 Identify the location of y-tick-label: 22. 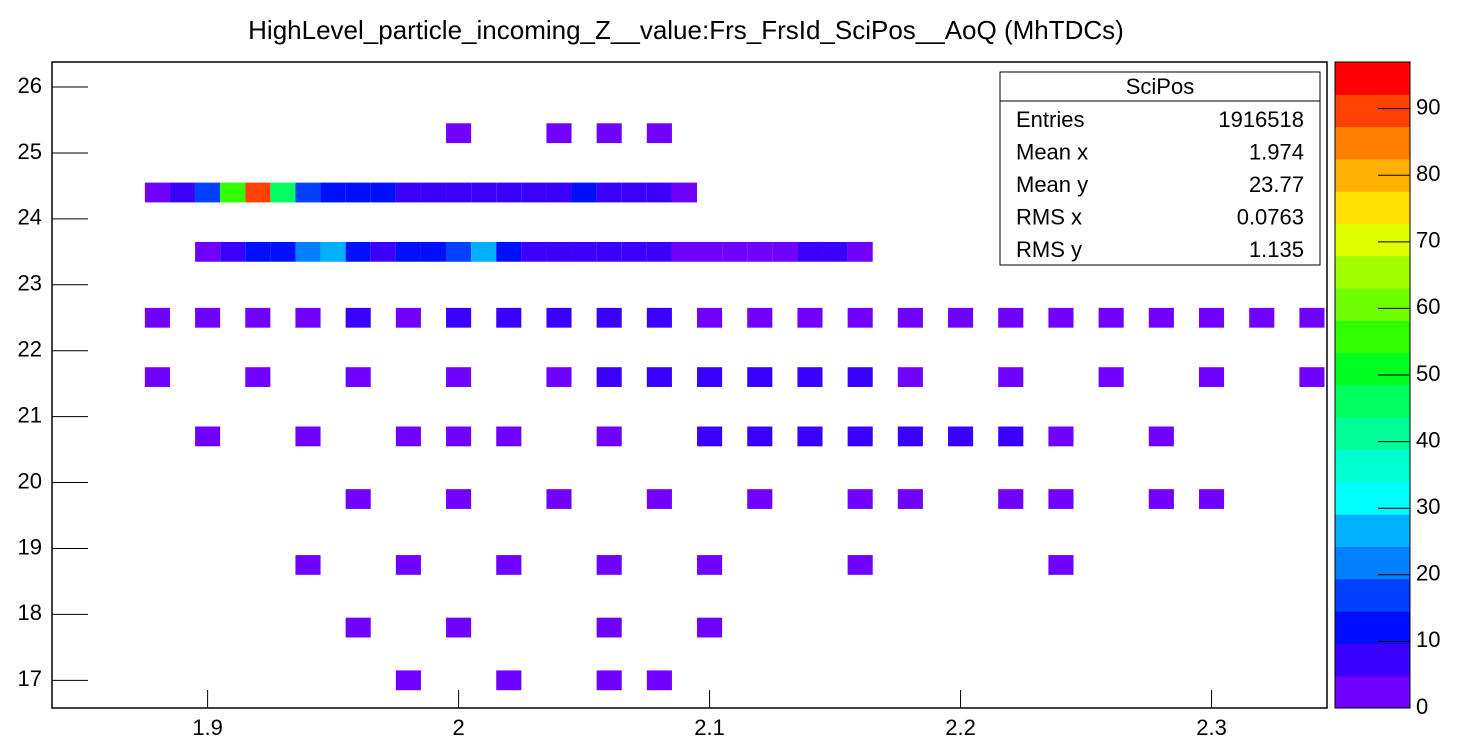
(30, 349).